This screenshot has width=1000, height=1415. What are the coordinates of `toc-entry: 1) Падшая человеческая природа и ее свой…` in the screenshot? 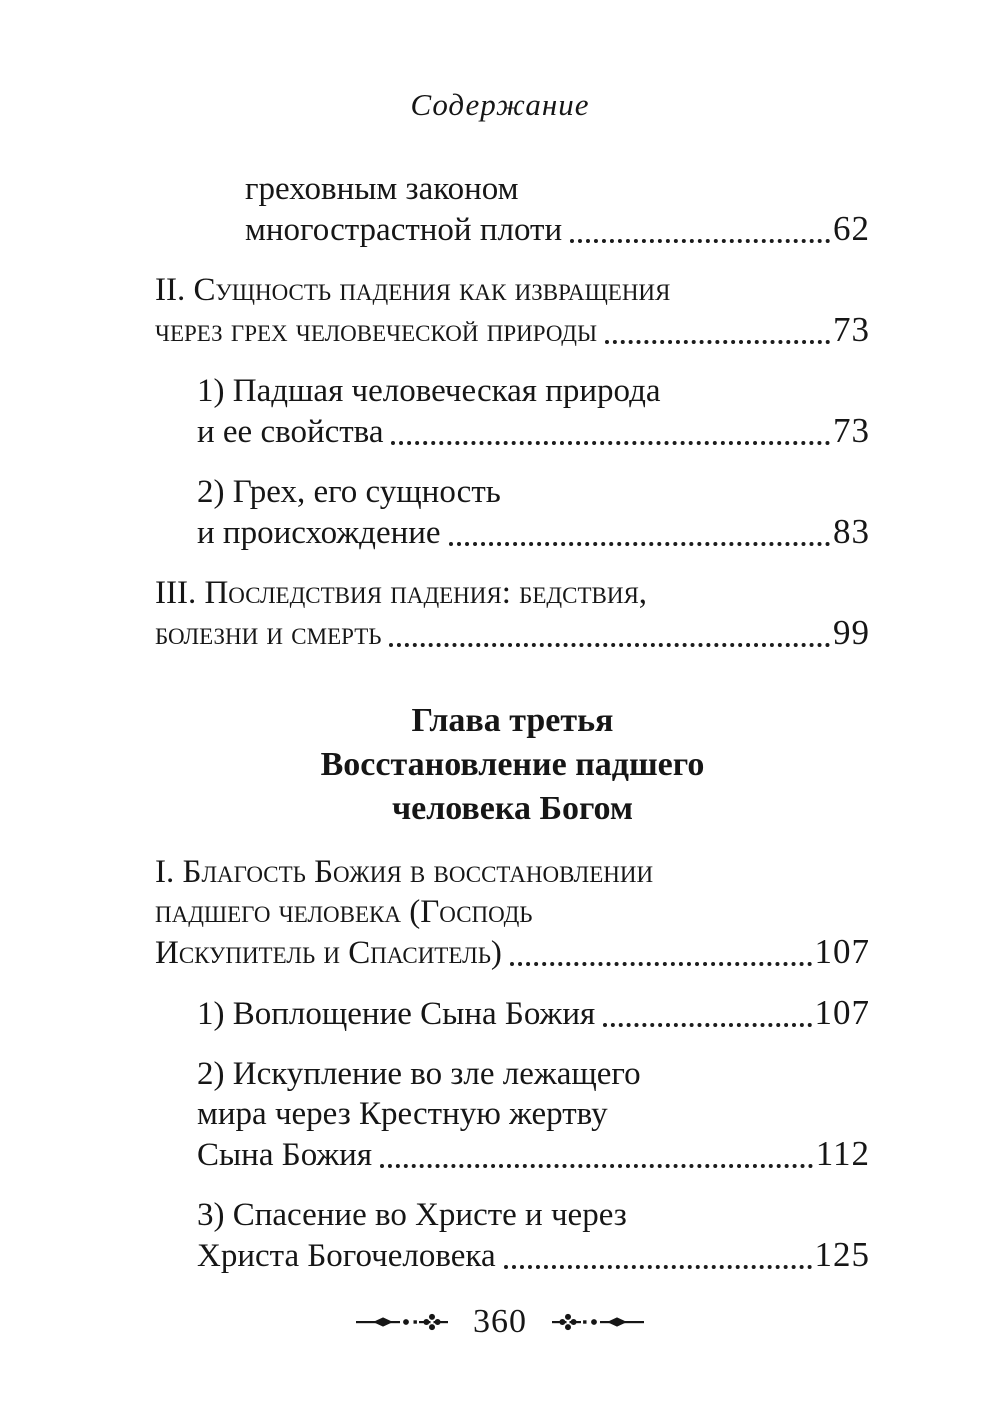 It's located at (512, 411).